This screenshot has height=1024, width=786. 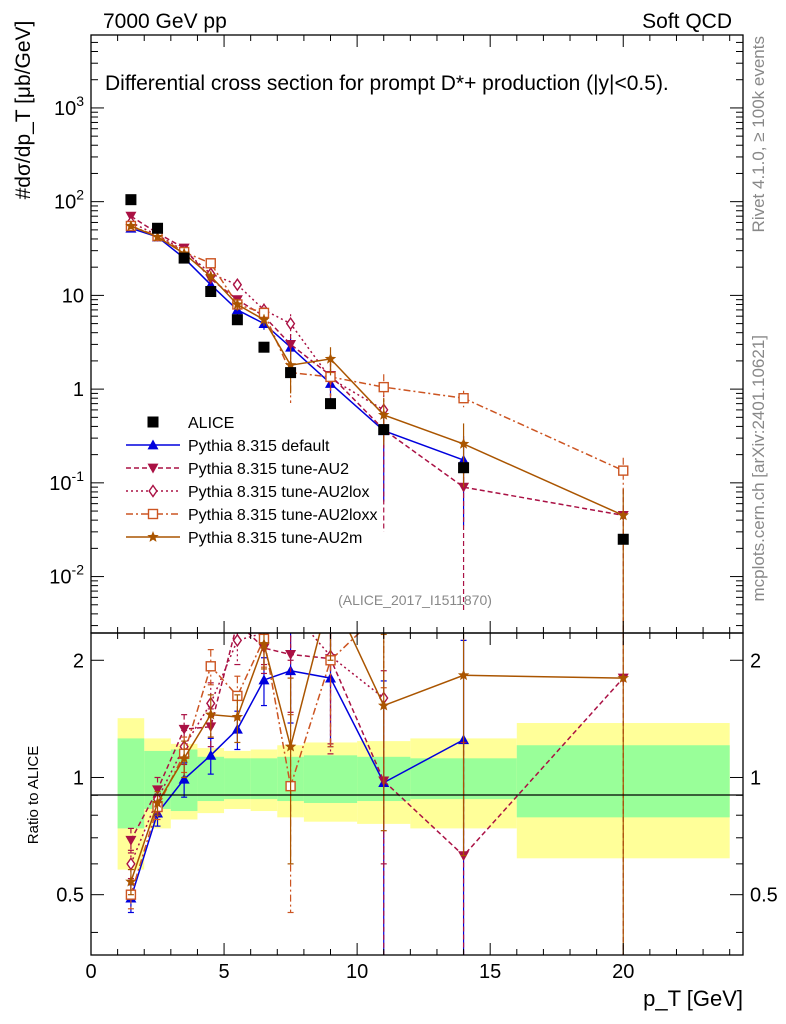 I want to click on legend-entry: Pythia 8.315 tune-AU2loxx, so click(x=251, y=515).